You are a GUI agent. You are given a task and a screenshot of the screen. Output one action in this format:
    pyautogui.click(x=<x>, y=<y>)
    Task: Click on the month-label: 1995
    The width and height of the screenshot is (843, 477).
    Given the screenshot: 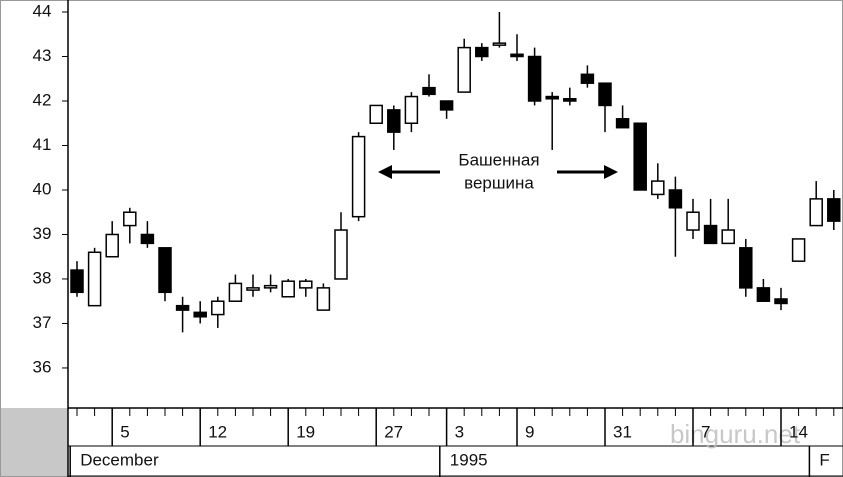 What is the action you would take?
    pyautogui.click(x=469, y=459)
    